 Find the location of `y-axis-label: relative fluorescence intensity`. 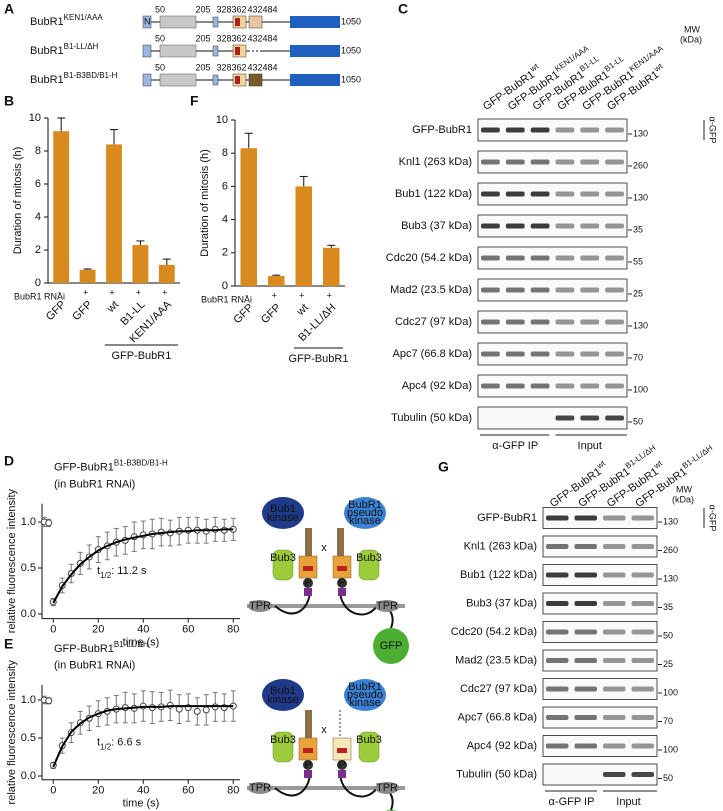

y-axis-label: relative fluorescence intensity is located at coordinates (12, 732).